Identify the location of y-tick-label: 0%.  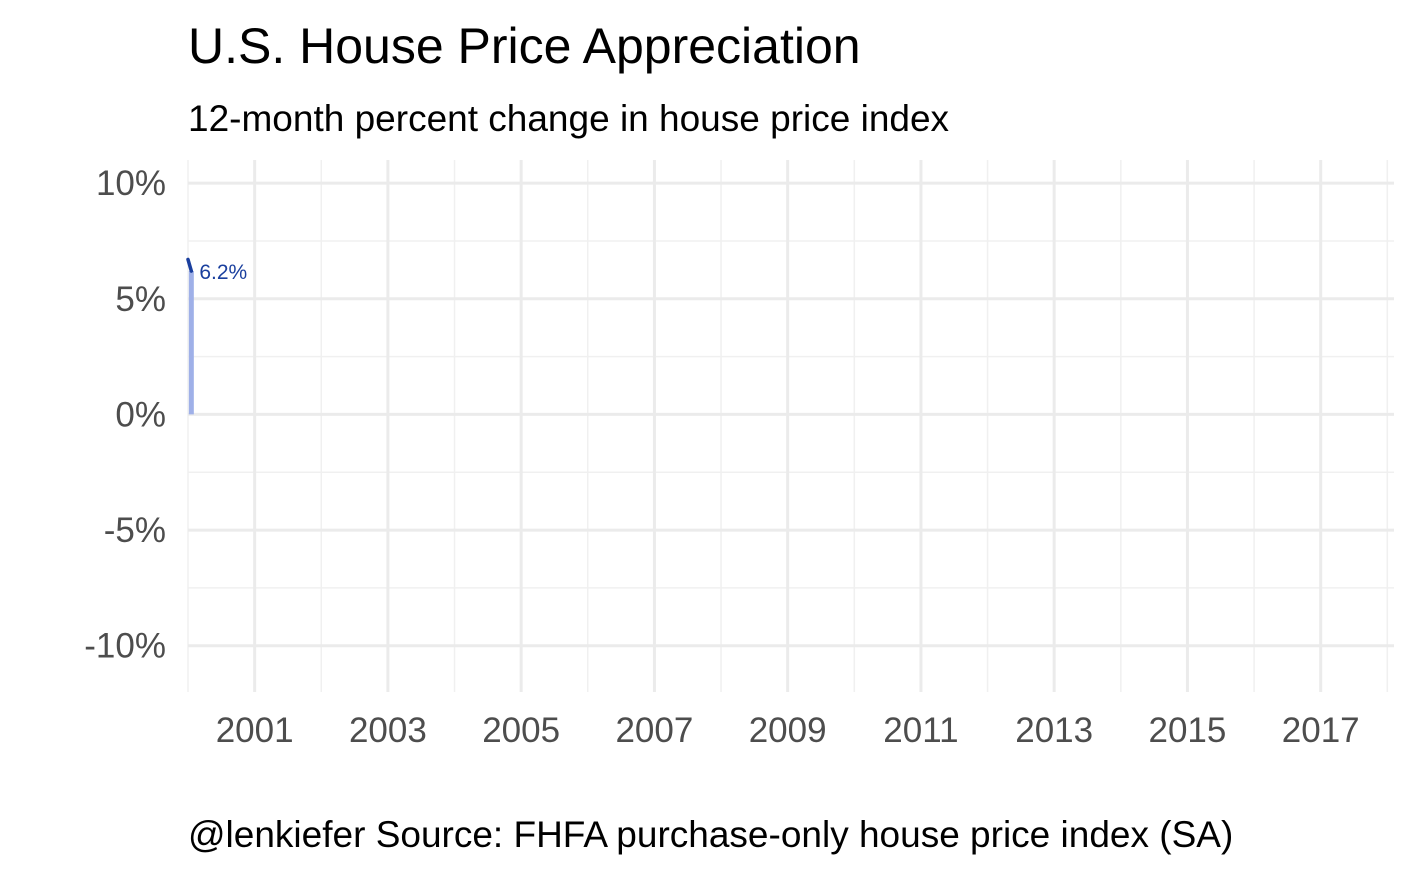
(140, 414).